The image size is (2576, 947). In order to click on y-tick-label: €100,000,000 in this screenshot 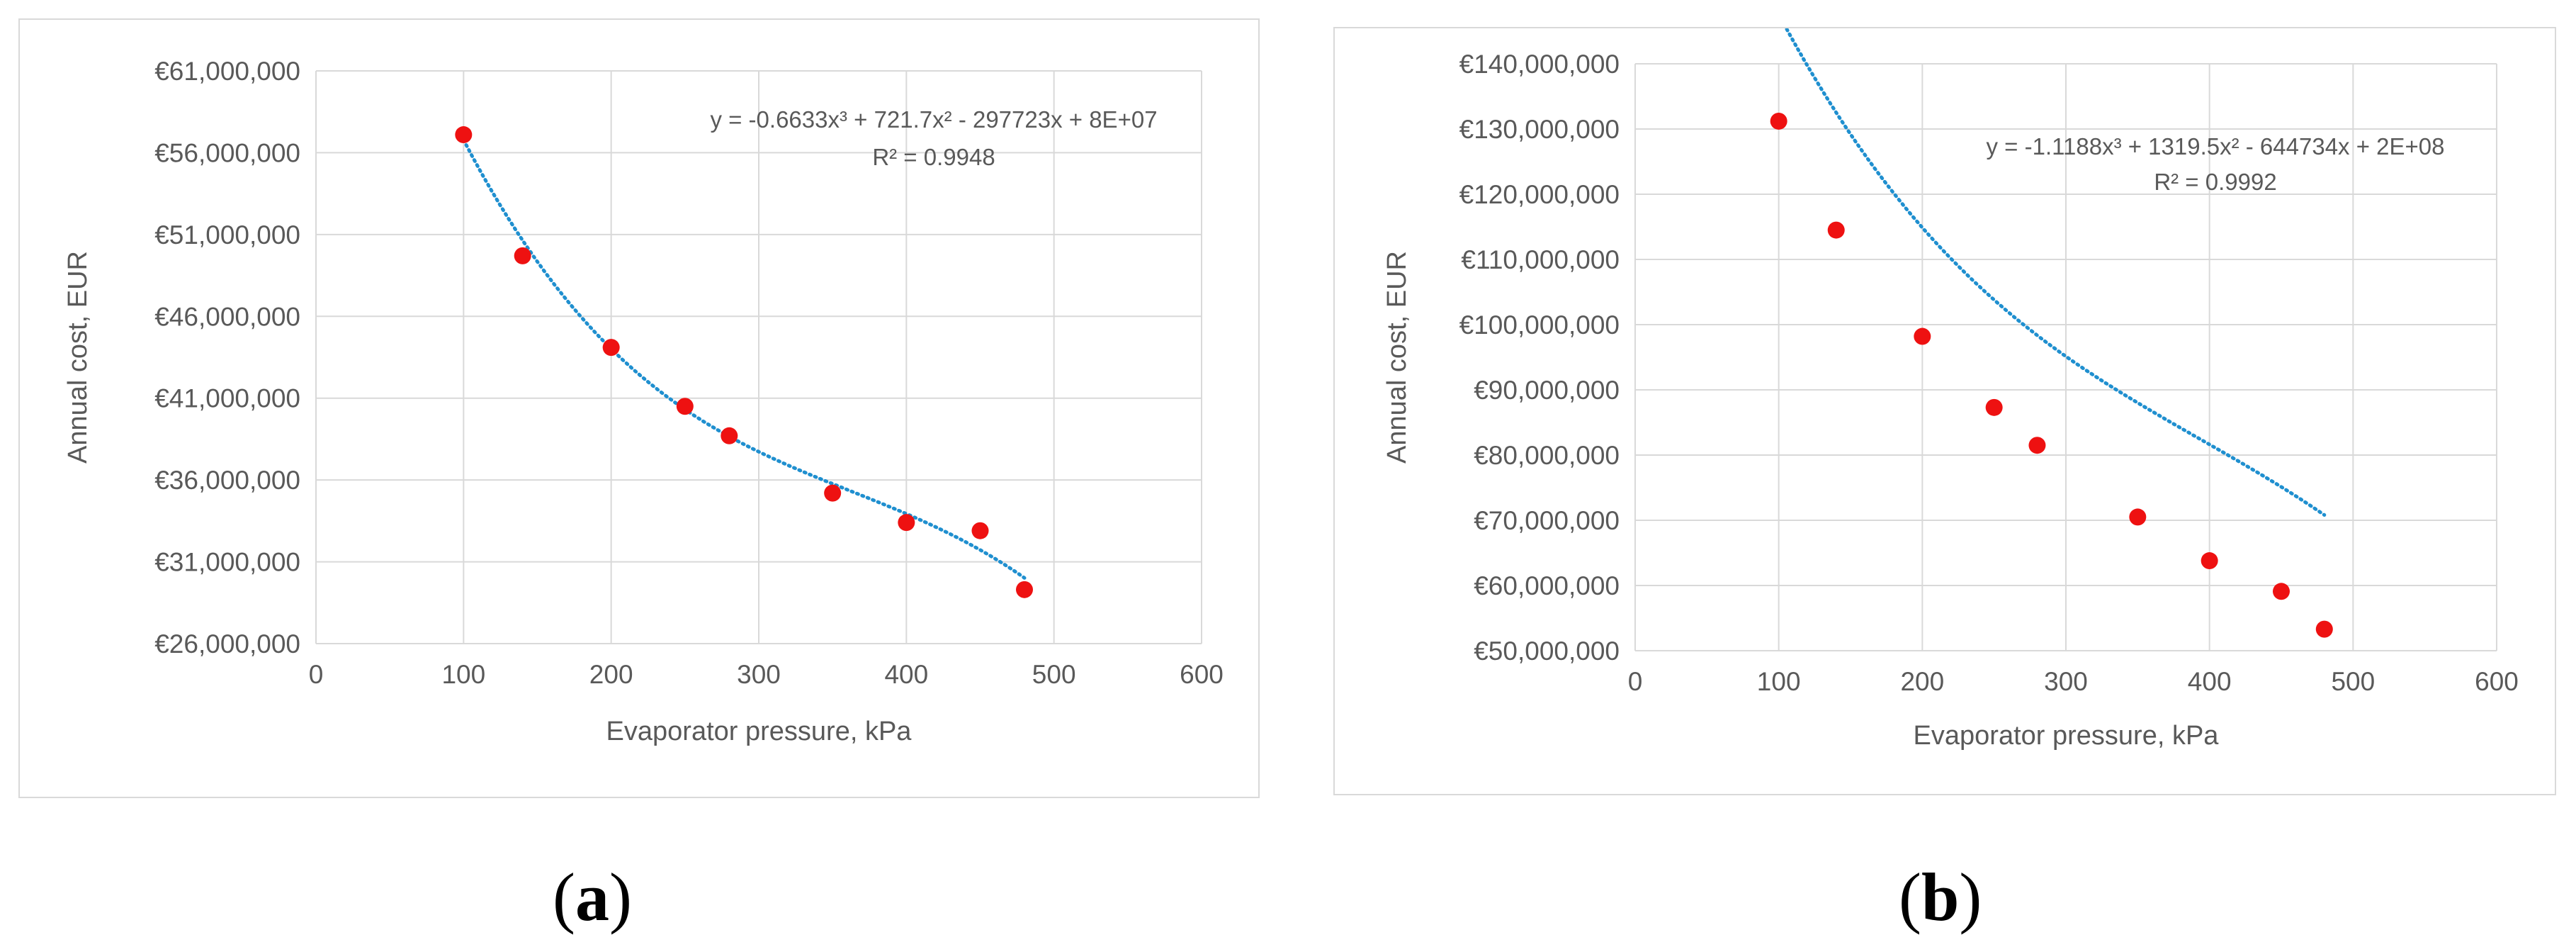, I will do `click(1539, 325)`.